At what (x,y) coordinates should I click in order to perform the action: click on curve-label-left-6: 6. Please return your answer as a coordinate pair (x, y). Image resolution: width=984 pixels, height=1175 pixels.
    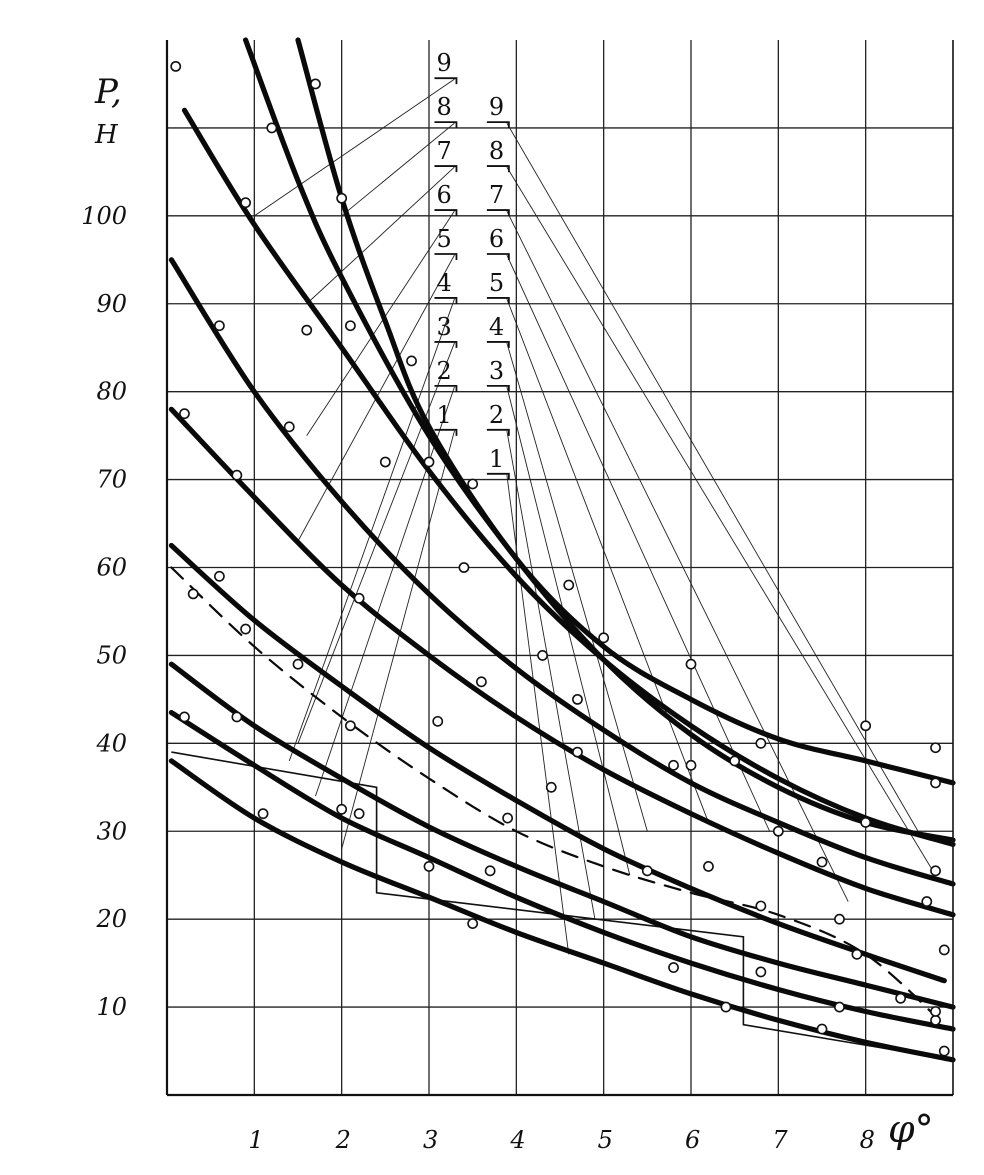
    Looking at the image, I should click on (443, 195).